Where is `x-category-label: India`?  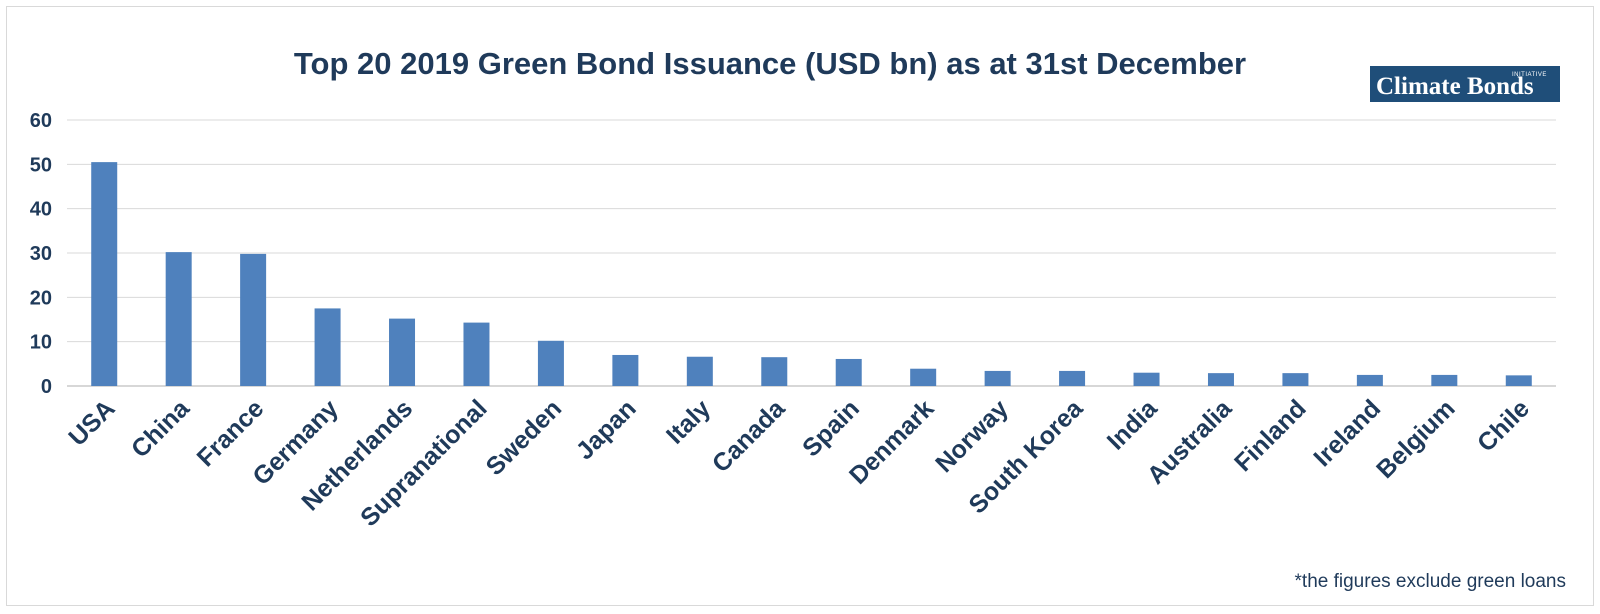 x-category-label: India is located at coordinates (1133, 425).